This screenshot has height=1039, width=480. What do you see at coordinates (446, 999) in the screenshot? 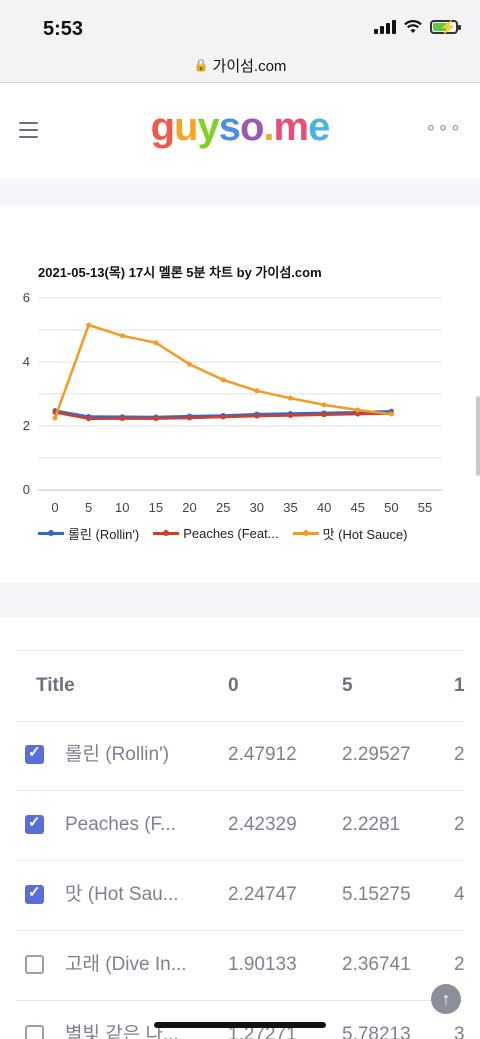
I see `scroll-to-top-button: ↑` at bounding box center [446, 999].